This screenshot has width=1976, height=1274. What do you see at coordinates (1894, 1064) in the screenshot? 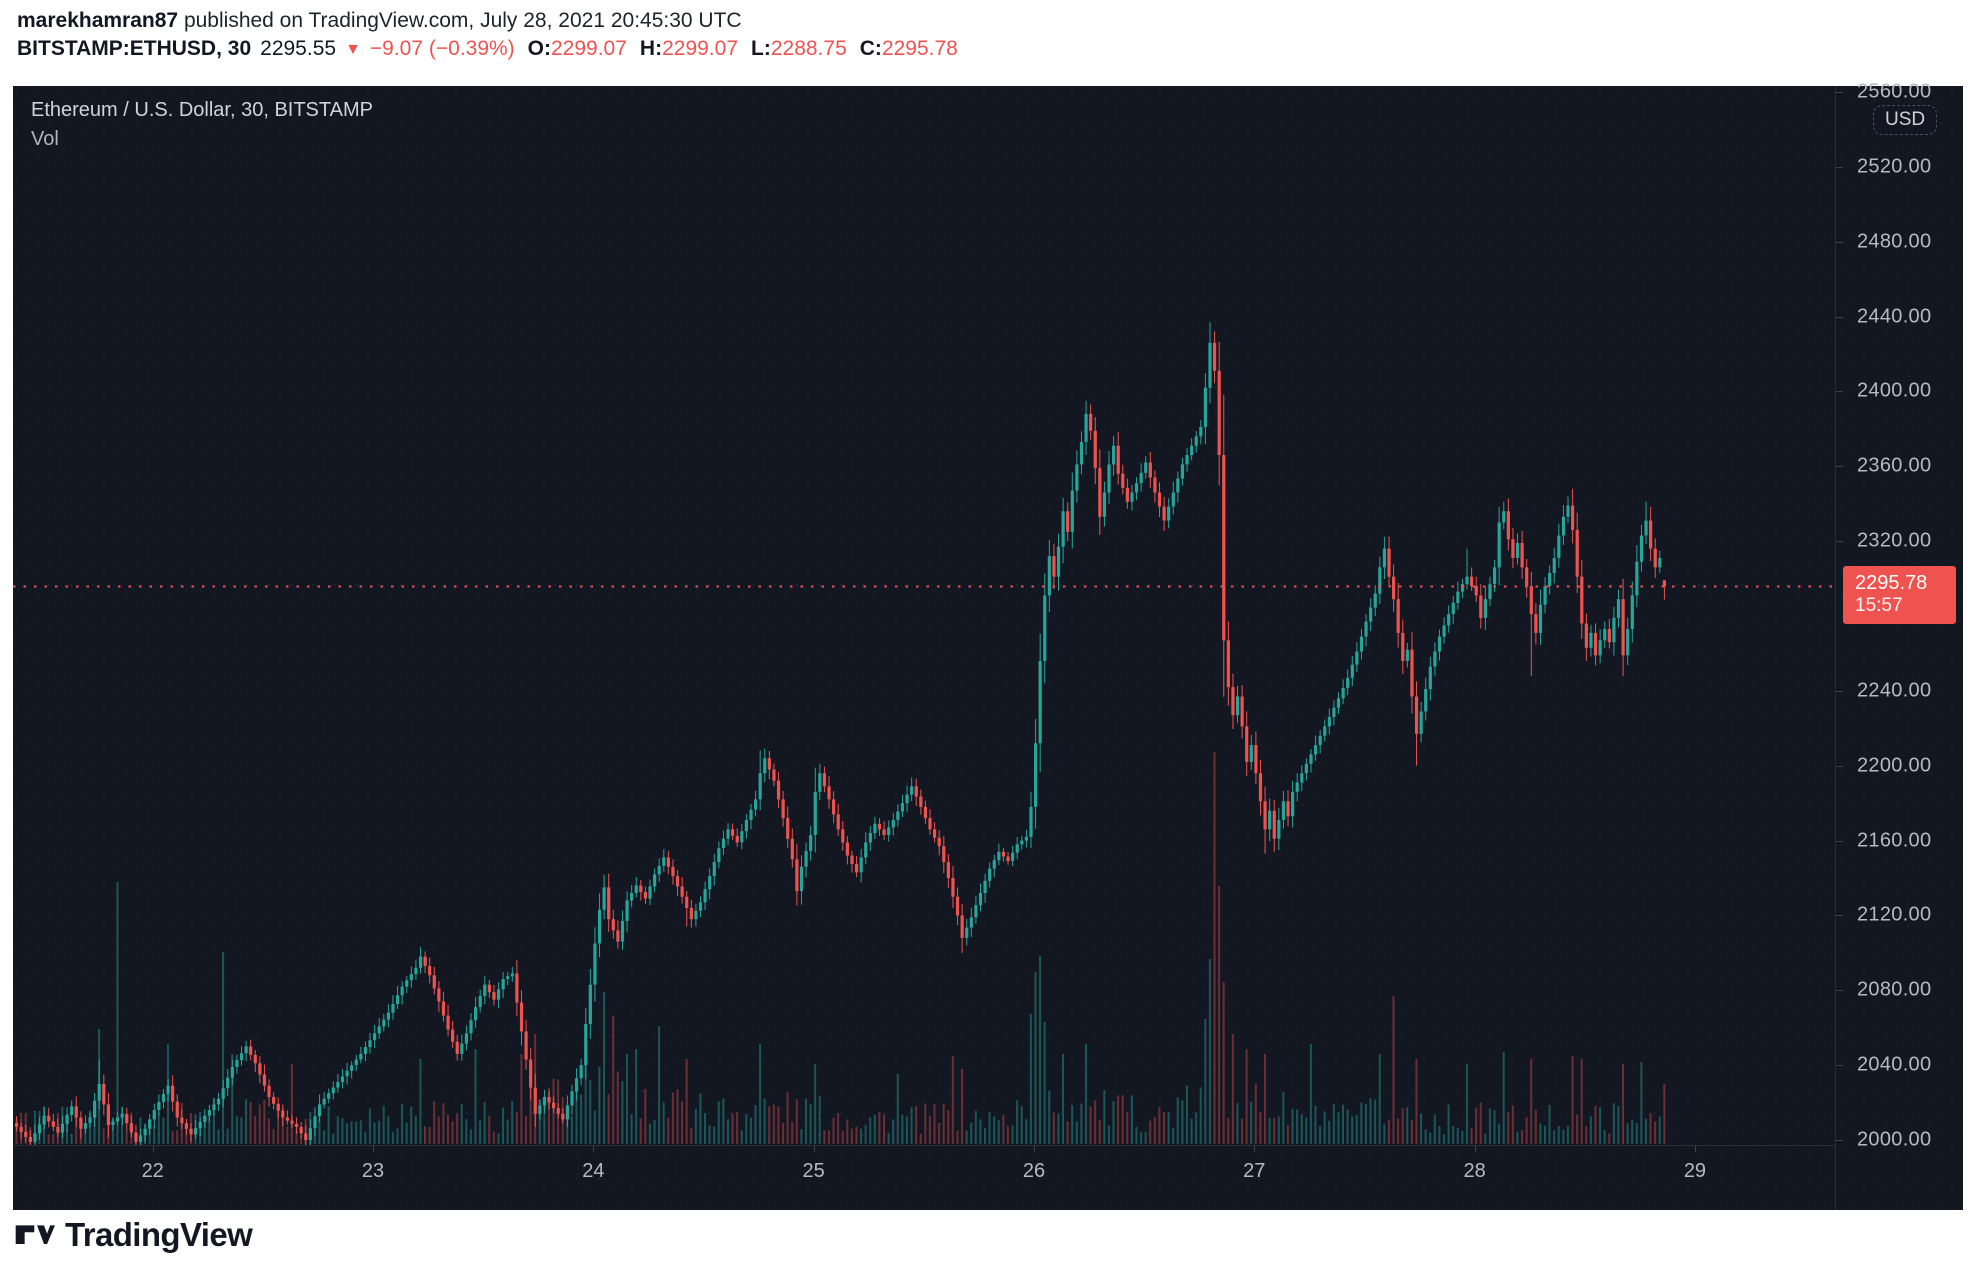
I see `price-axis-label: 2040.00` at bounding box center [1894, 1064].